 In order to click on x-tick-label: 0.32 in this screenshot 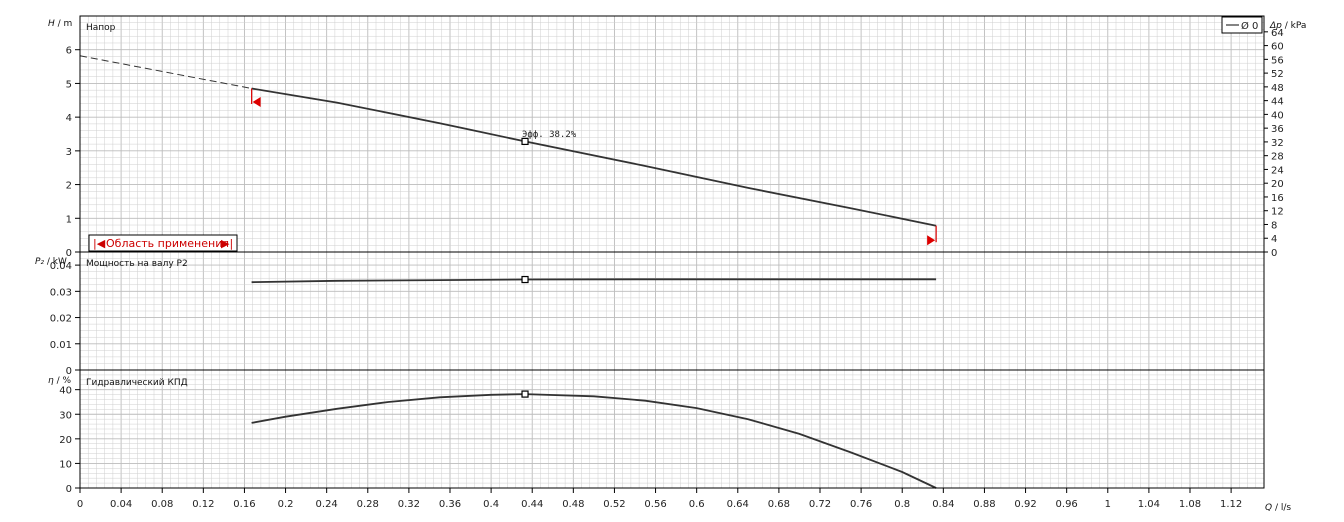, I will do `click(409, 504)`.